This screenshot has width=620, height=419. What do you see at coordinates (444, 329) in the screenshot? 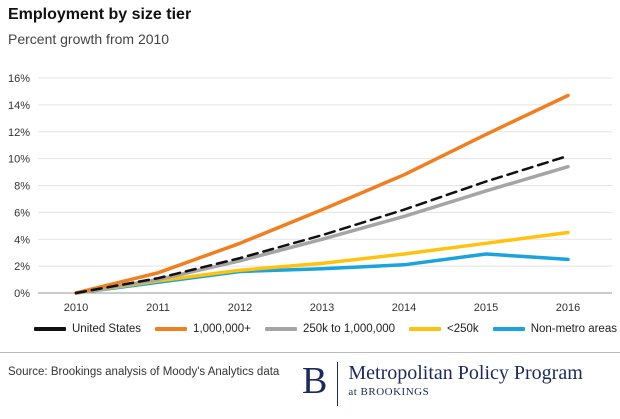
I see `legend-item: <250k` at bounding box center [444, 329].